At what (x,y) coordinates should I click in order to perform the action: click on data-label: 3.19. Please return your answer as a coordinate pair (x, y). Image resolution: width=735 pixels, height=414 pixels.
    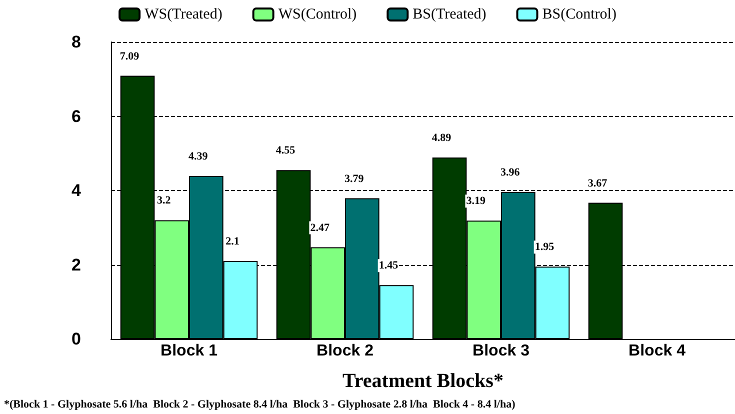
    Looking at the image, I should click on (476, 201).